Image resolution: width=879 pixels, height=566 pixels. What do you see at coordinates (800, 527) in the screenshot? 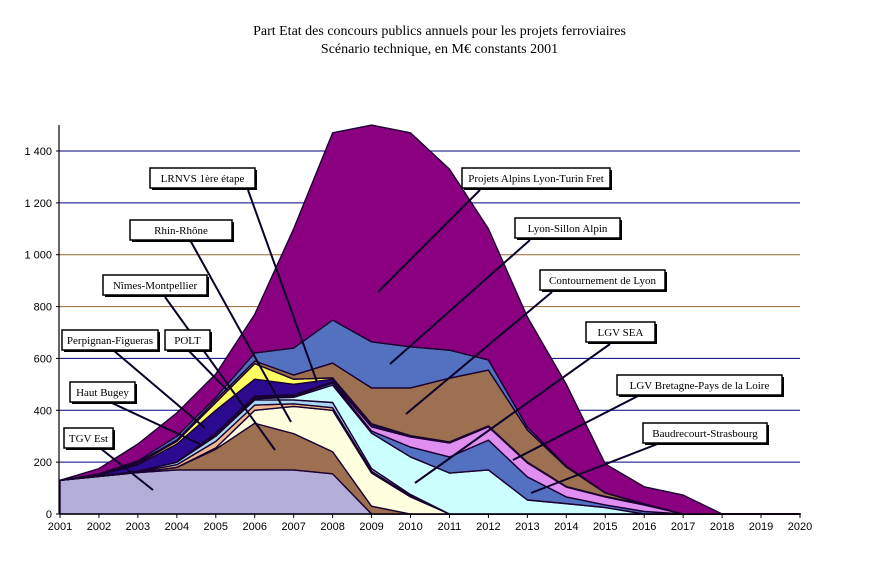
I see `x-tick-label: 2020` at bounding box center [800, 527].